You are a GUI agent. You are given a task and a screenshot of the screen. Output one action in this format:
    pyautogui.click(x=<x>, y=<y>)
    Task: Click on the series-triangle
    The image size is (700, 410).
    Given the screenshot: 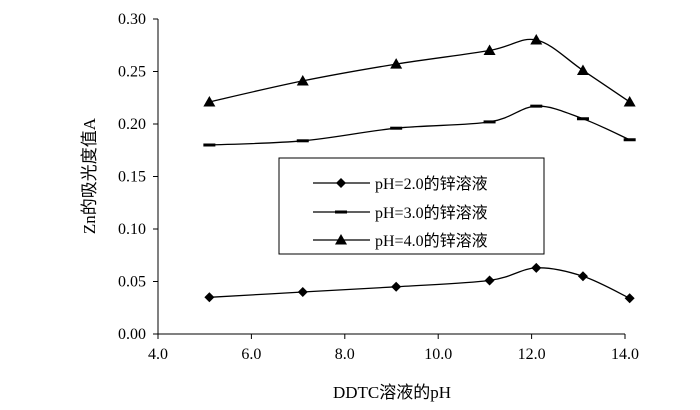 What is the action you would take?
    pyautogui.click(x=419, y=70)
    